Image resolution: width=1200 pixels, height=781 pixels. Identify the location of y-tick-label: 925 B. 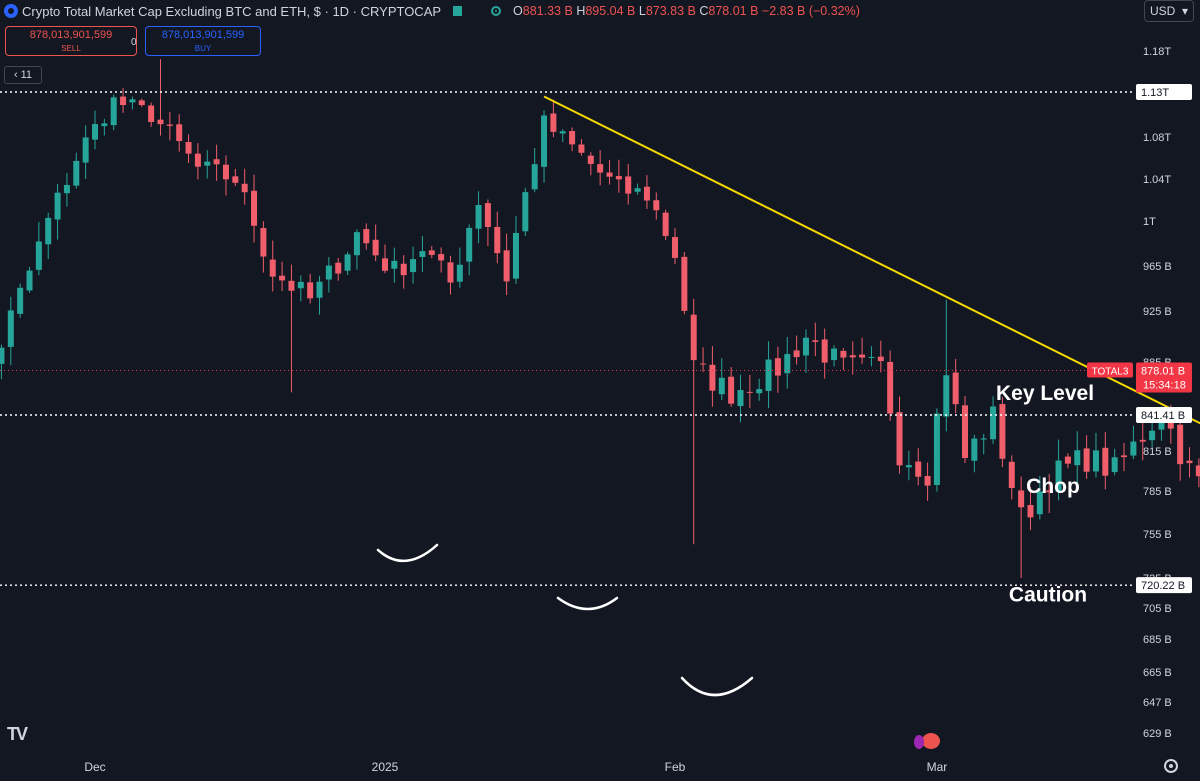
(1157, 312).